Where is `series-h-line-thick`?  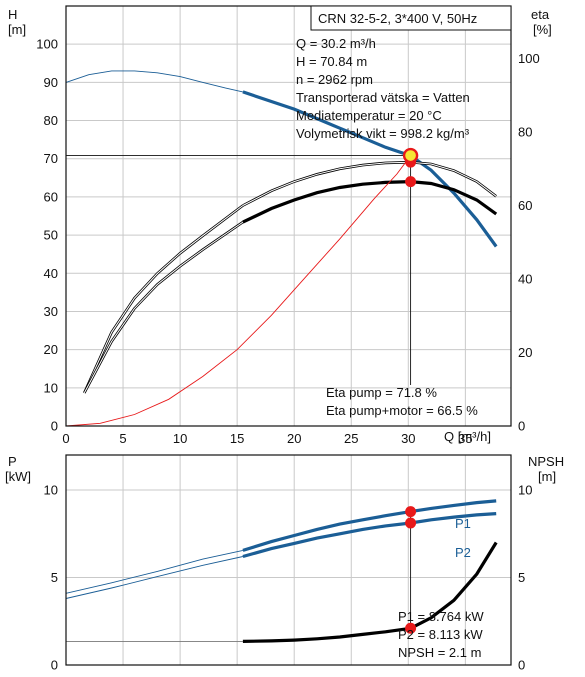
series-h-line-thick is located at coordinates (370, 169).